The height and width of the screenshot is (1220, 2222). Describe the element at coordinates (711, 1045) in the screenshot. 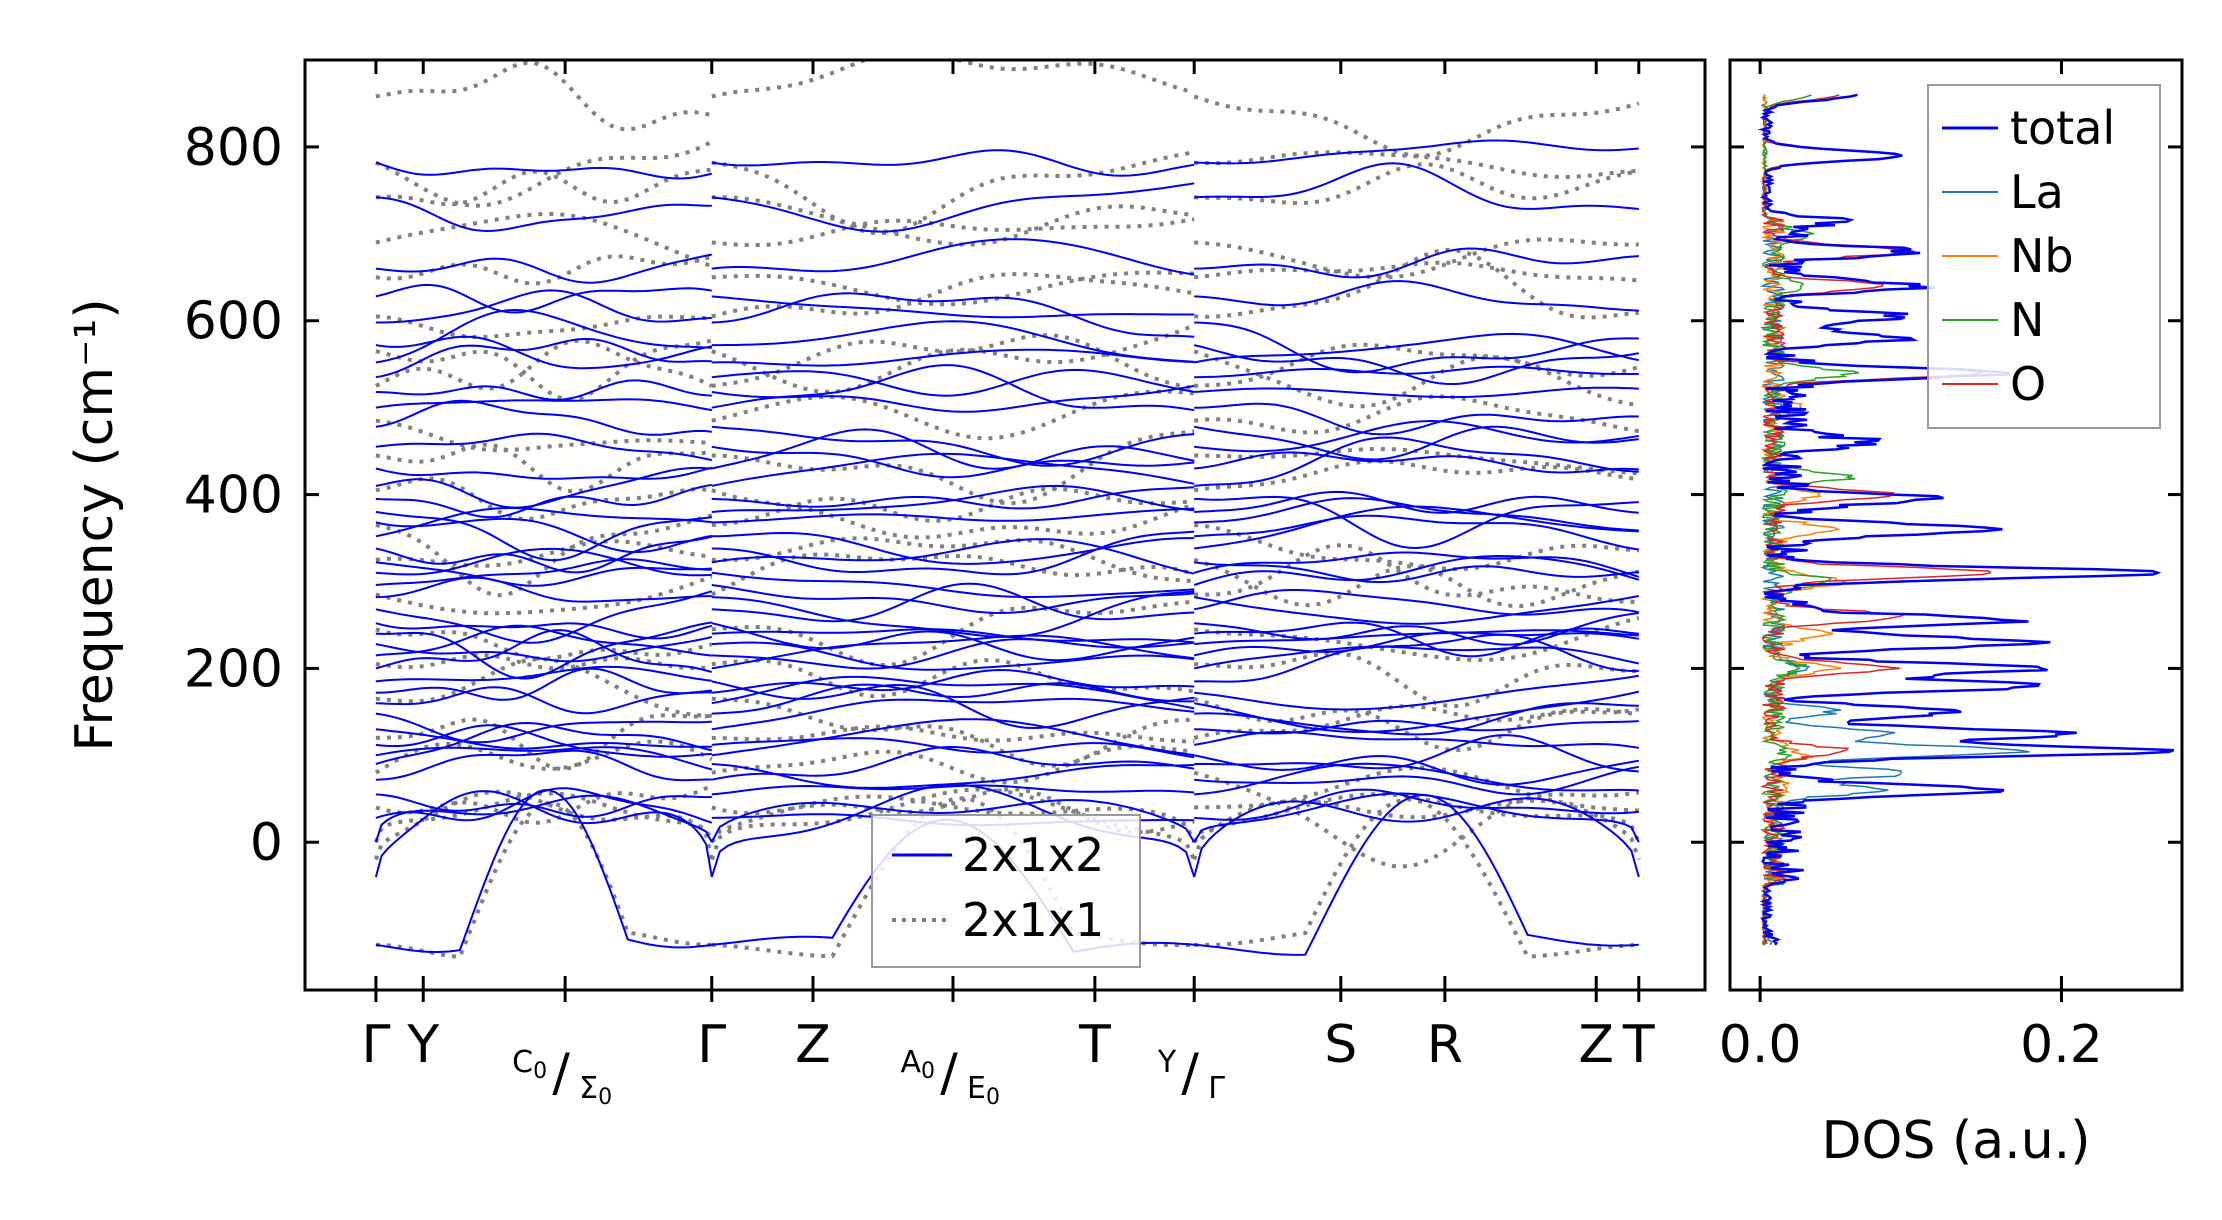

I see `kpoint-label: Γ` at that location.